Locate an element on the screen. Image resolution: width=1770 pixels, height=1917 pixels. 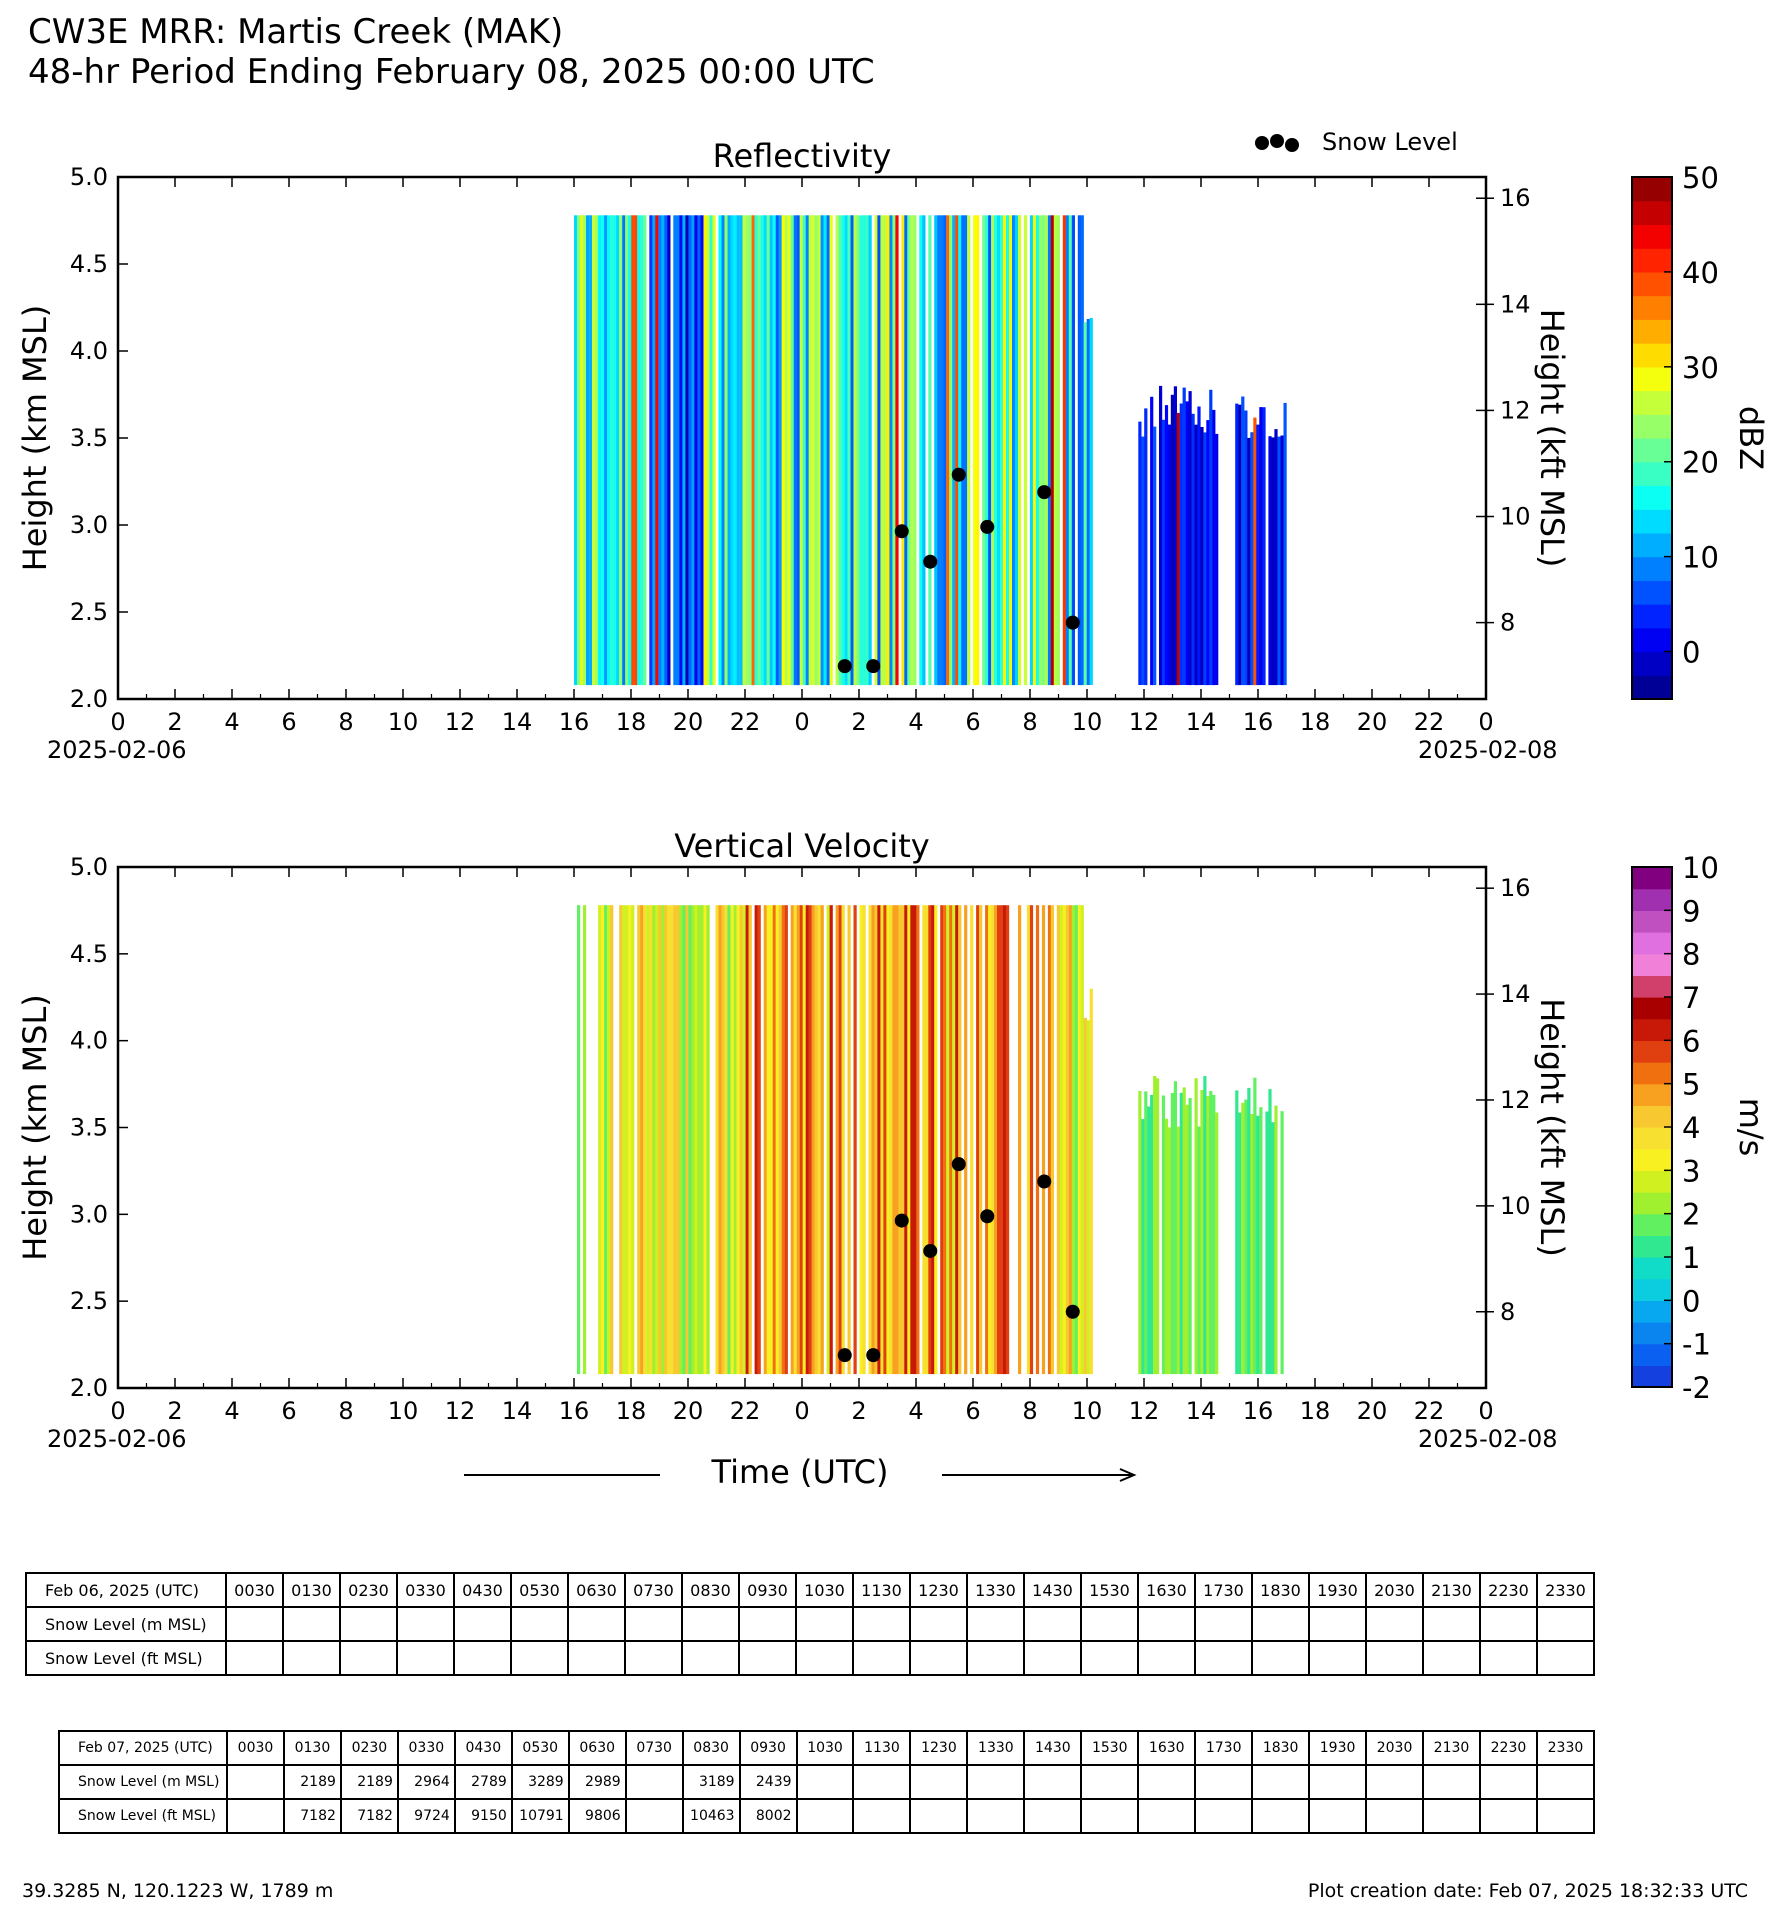
snow-level-cell: 2789 is located at coordinates (483, 1782).